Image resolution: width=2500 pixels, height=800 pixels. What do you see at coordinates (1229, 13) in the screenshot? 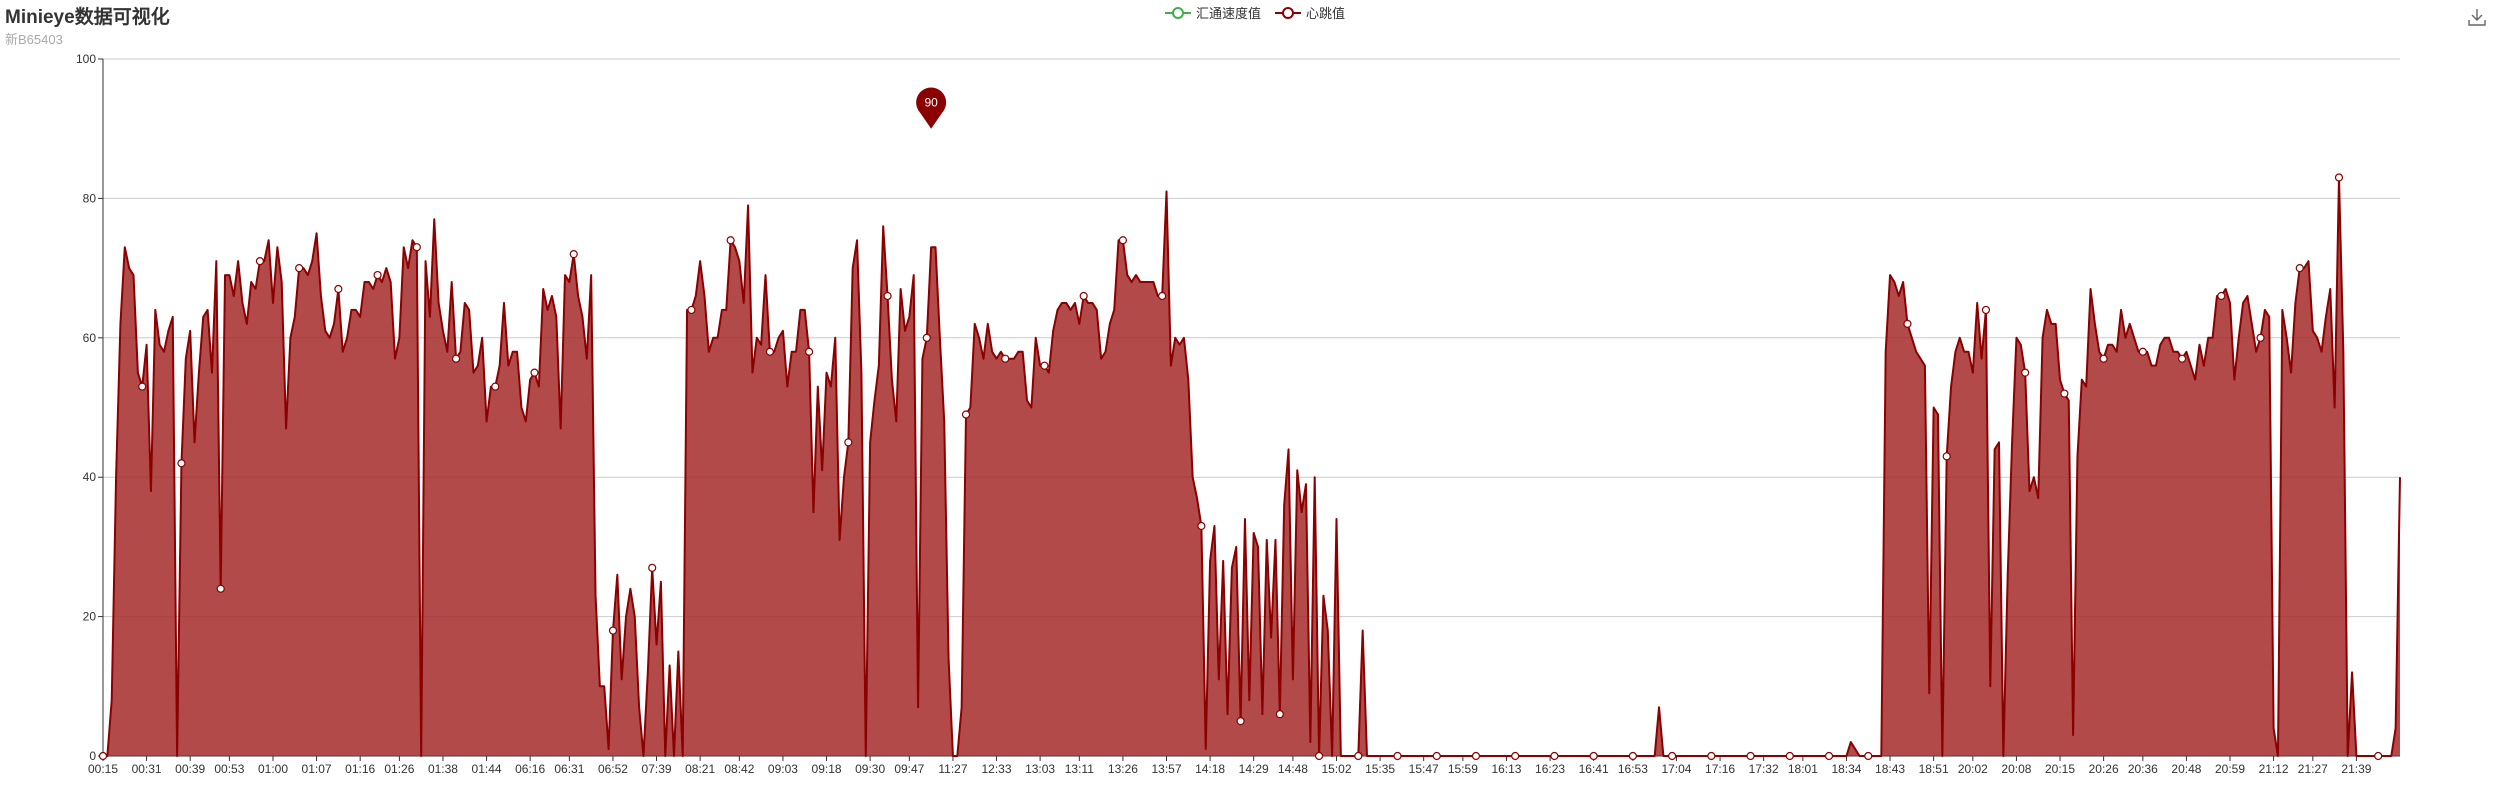
I see `legend-label-speed: 汇通速度值` at bounding box center [1229, 13].